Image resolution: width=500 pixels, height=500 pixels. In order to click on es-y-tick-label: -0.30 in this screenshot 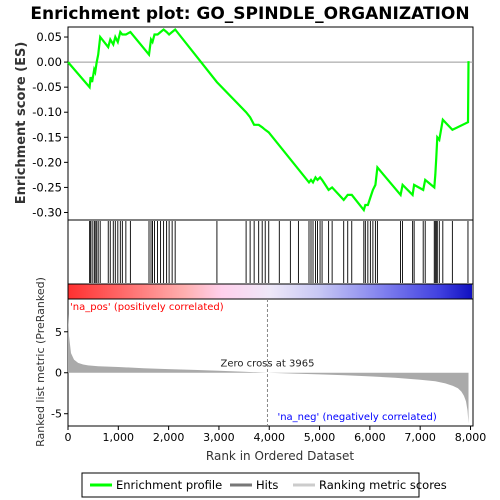, I will do `click(47, 212)`.